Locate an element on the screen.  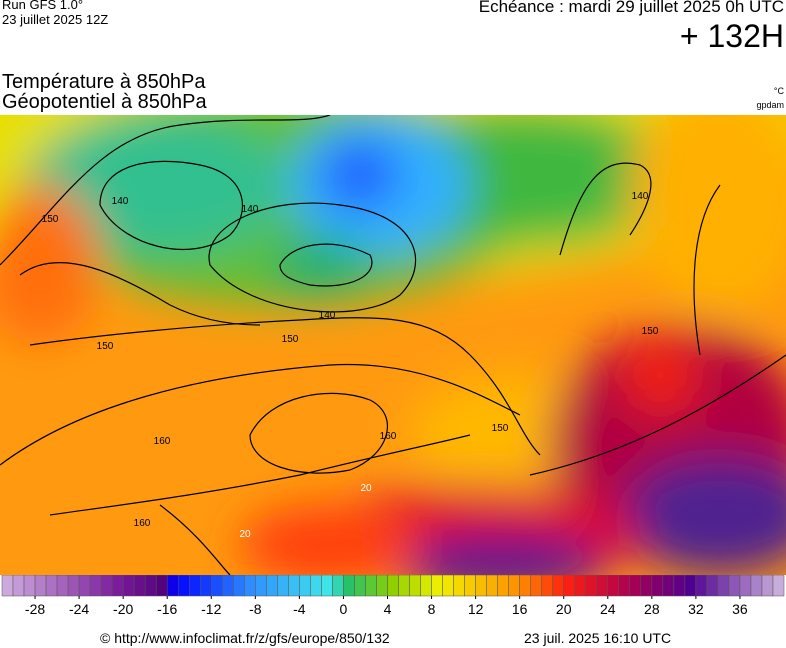
colorbar-tick-label: 4 is located at coordinates (388, 609).